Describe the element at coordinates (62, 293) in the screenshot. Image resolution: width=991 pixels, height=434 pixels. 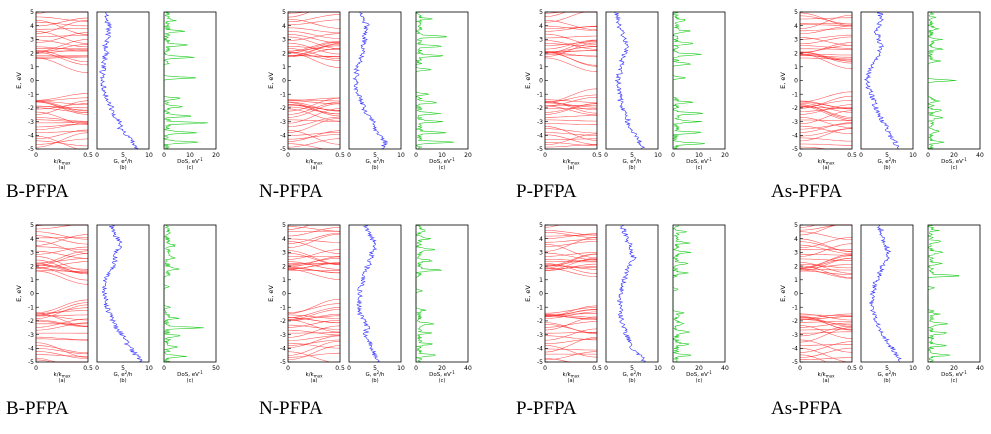
I see `band-axes-frame` at that location.